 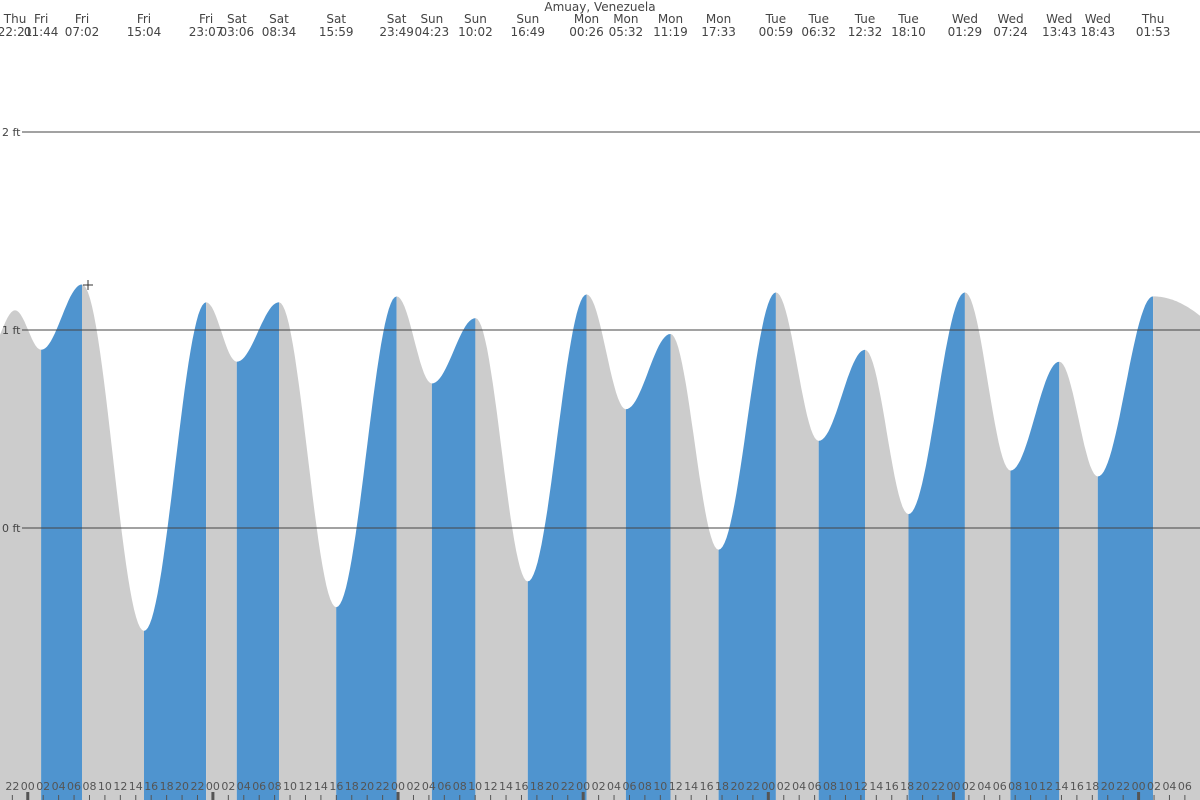 What do you see at coordinates (475, 32) in the screenshot?
I see `extreme-time: 10:02` at bounding box center [475, 32].